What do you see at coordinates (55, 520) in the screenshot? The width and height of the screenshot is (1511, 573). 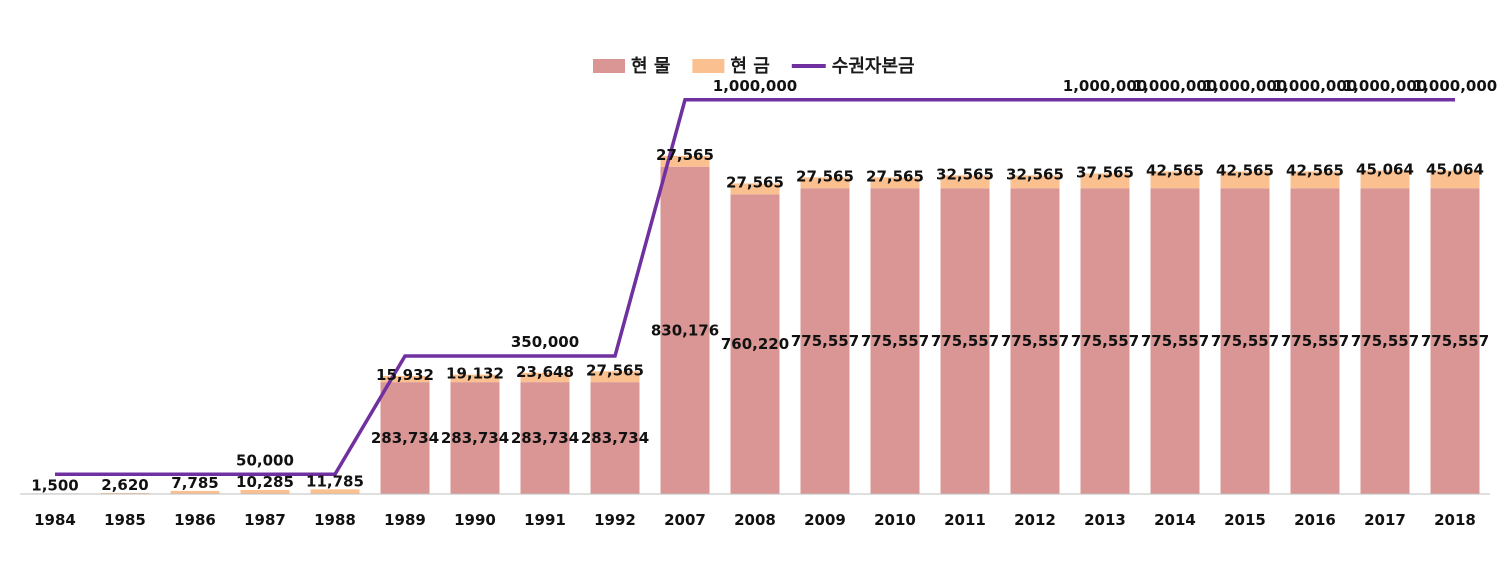 I see `x-tick-1984: 1984` at bounding box center [55, 520].